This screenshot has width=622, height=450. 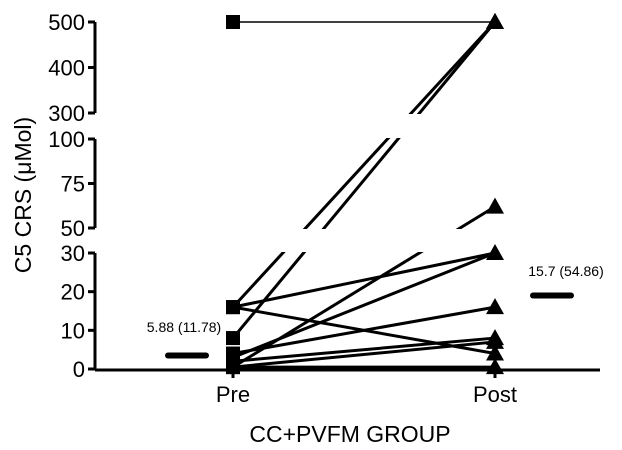 What do you see at coordinates (66, 22) in the screenshot?
I see `y-tick-label: 500` at bounding box center [66, 22].